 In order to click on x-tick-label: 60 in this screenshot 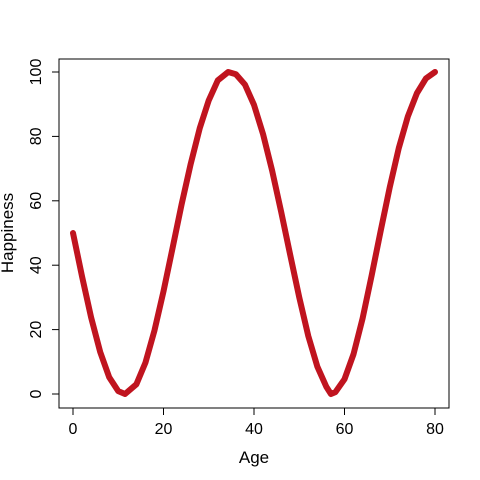, I will do `click(345, 429)`.